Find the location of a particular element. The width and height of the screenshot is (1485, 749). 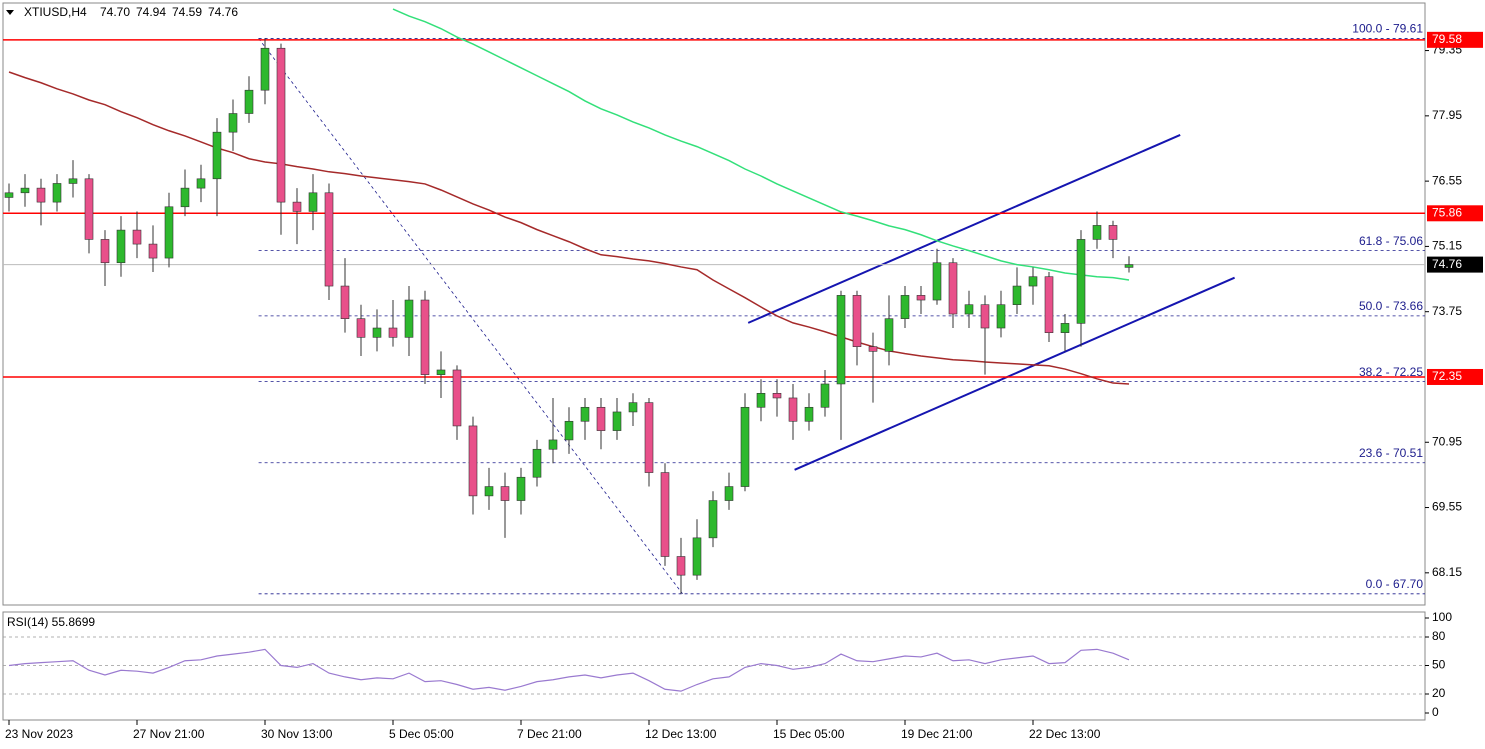

current-price-box is located at coordinates (1455, 264).